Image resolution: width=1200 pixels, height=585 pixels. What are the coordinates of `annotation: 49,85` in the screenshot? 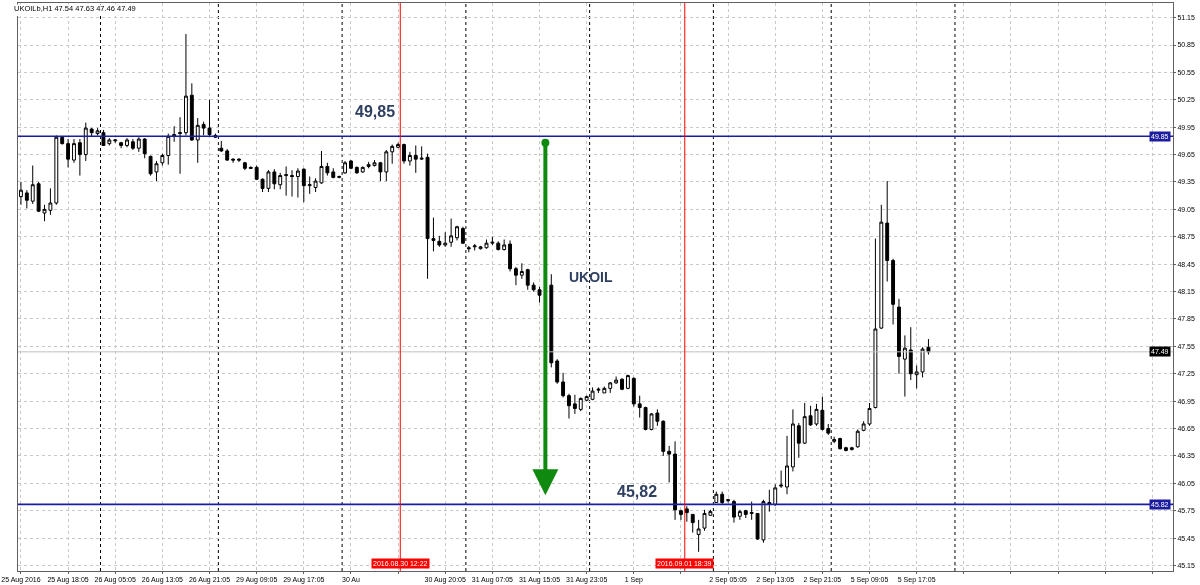 It's located at (375, 111).